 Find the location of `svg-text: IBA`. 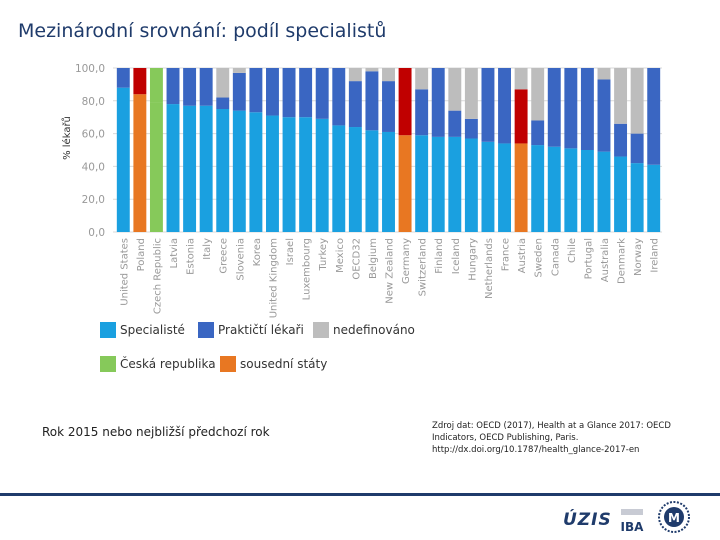

svg-text: IBA is located at coordinates (633, 527).